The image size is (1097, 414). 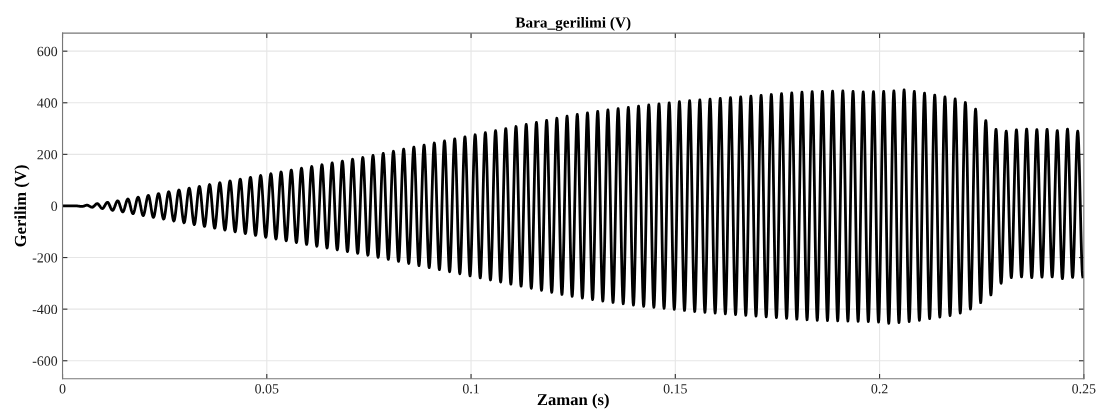 I want to click on x-axis-title: Zaman (s), so click(x=573, y=401).